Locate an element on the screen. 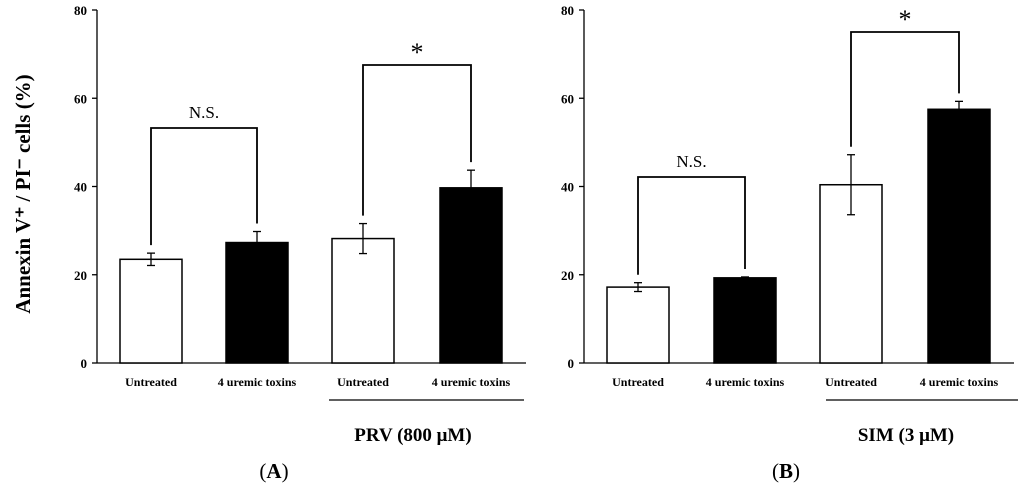  panel-label: (B) is located at coordinates (786, 471).